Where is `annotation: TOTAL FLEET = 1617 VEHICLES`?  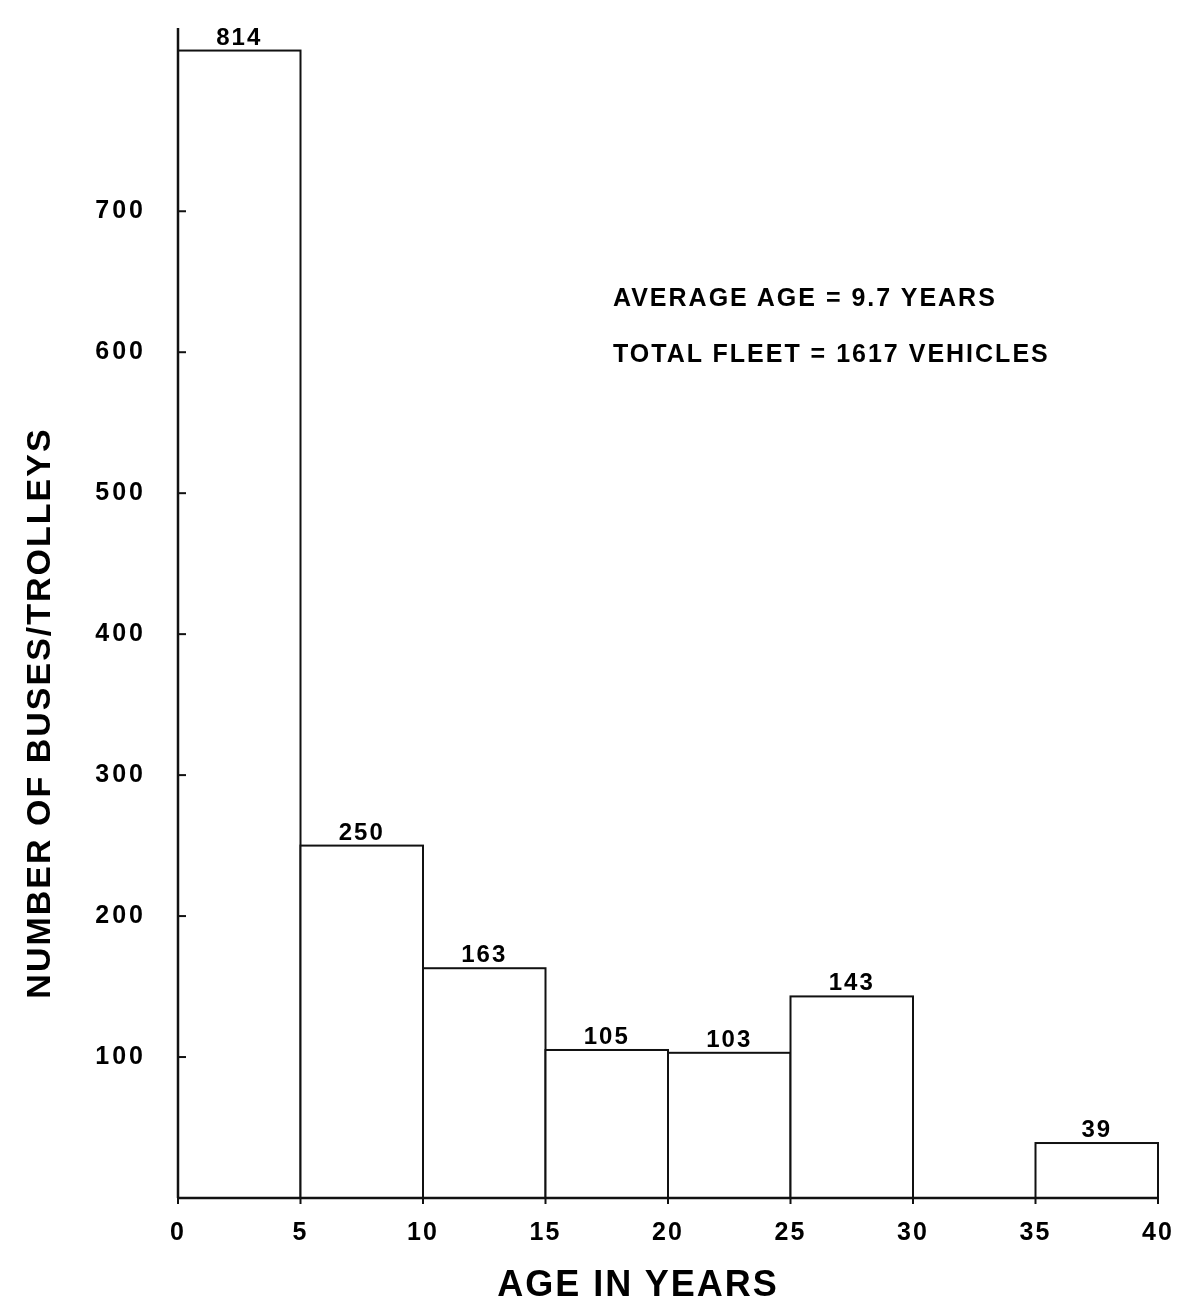
annotation: TOTAL FLEET = 1617 VEHICLES is located at coordinates (831, 353).